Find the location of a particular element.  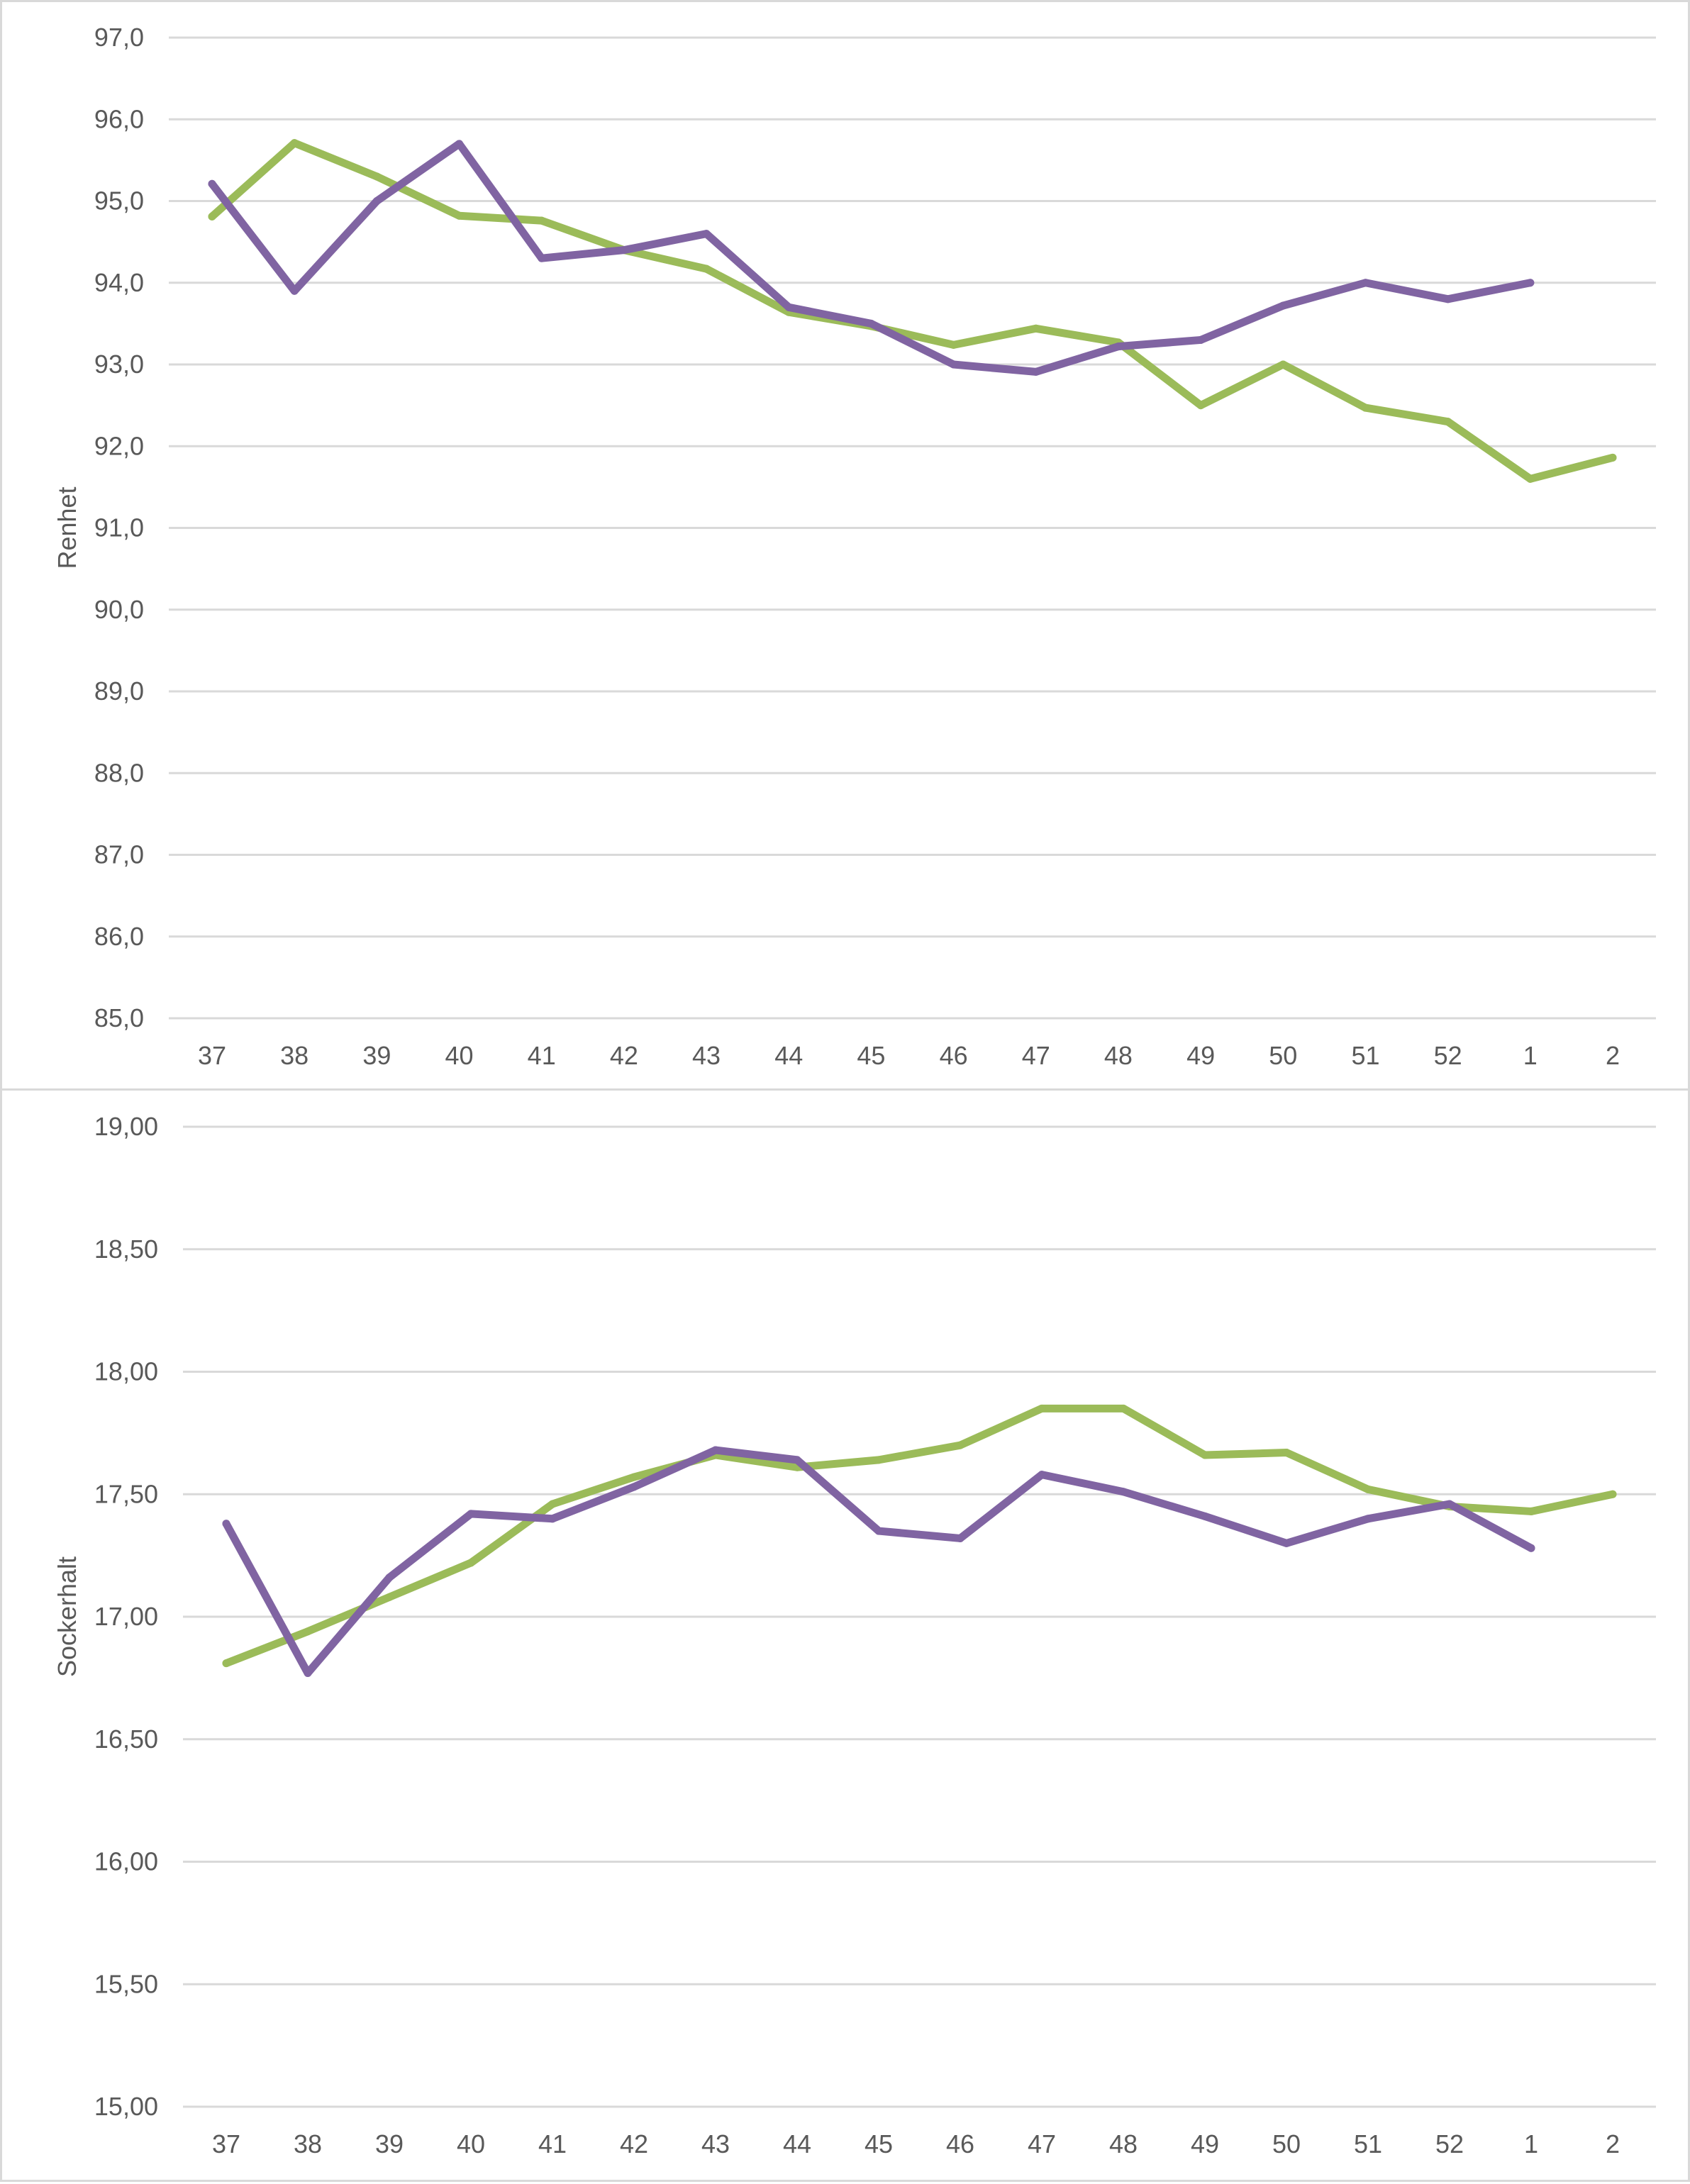

sockerhalt-x-tick-label: 2 is located at coordinates (1613, 2144).